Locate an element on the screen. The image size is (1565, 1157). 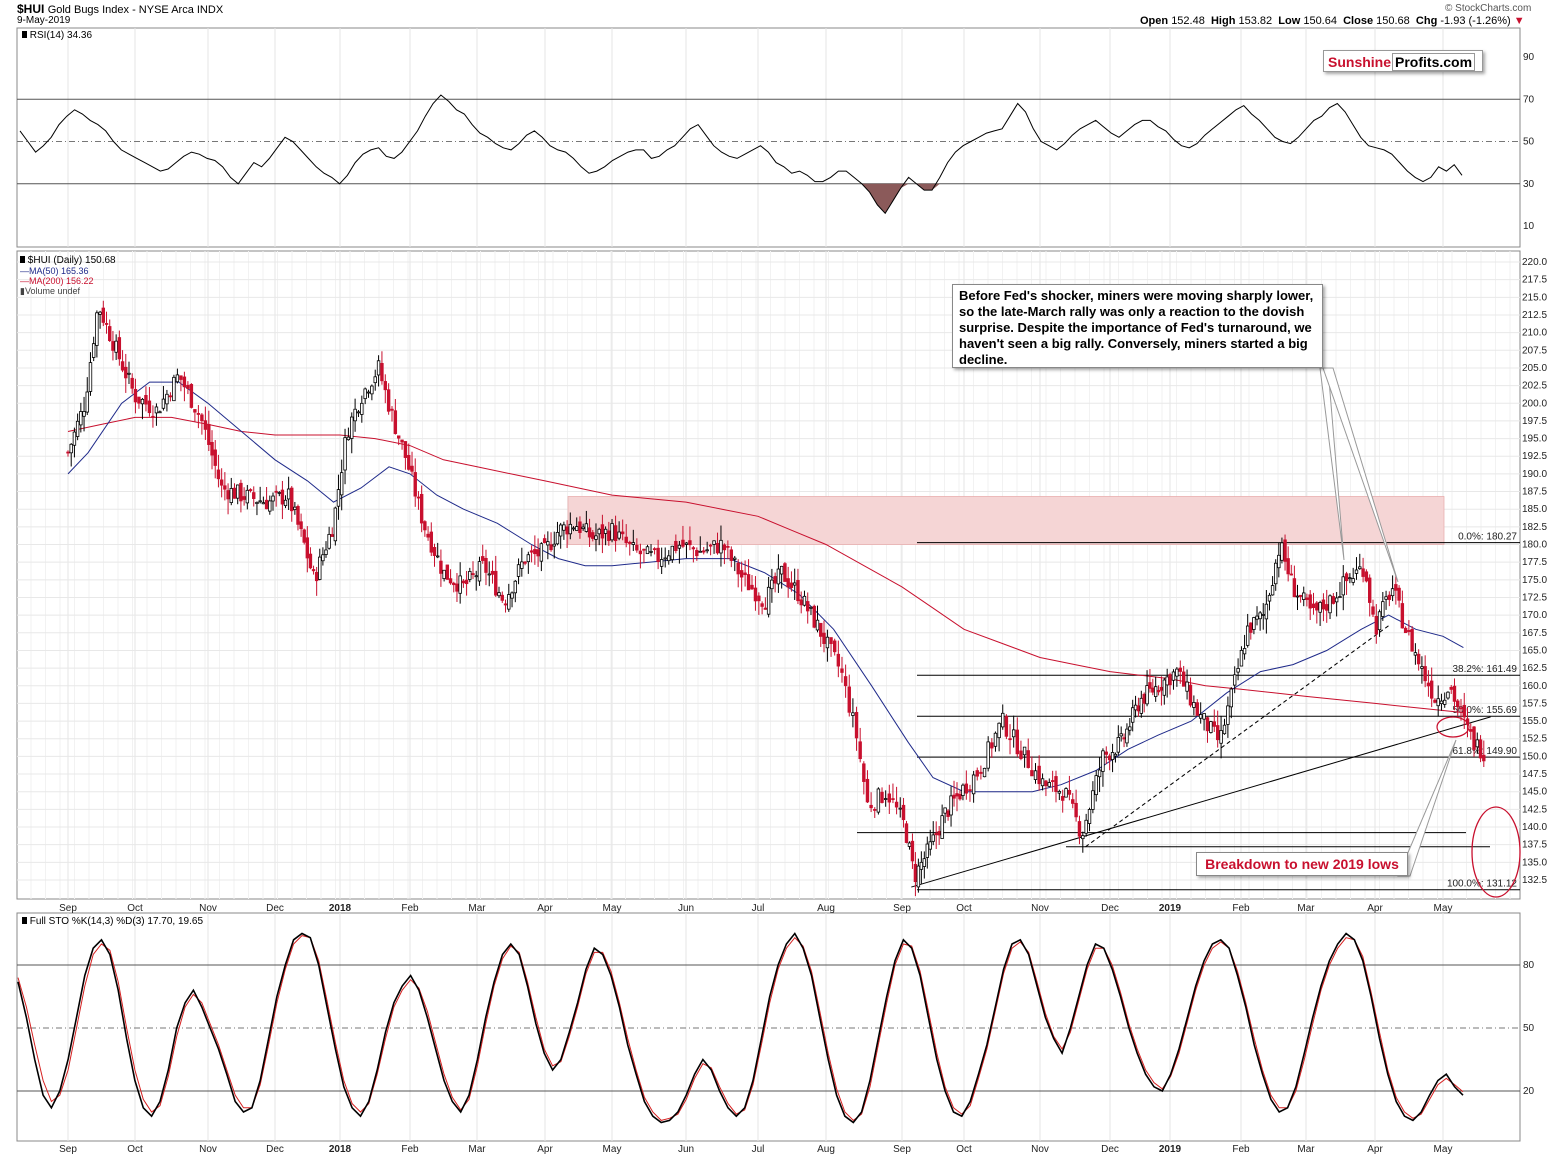
x-axis-label: 2018 is located at coordinates (340, 1149).